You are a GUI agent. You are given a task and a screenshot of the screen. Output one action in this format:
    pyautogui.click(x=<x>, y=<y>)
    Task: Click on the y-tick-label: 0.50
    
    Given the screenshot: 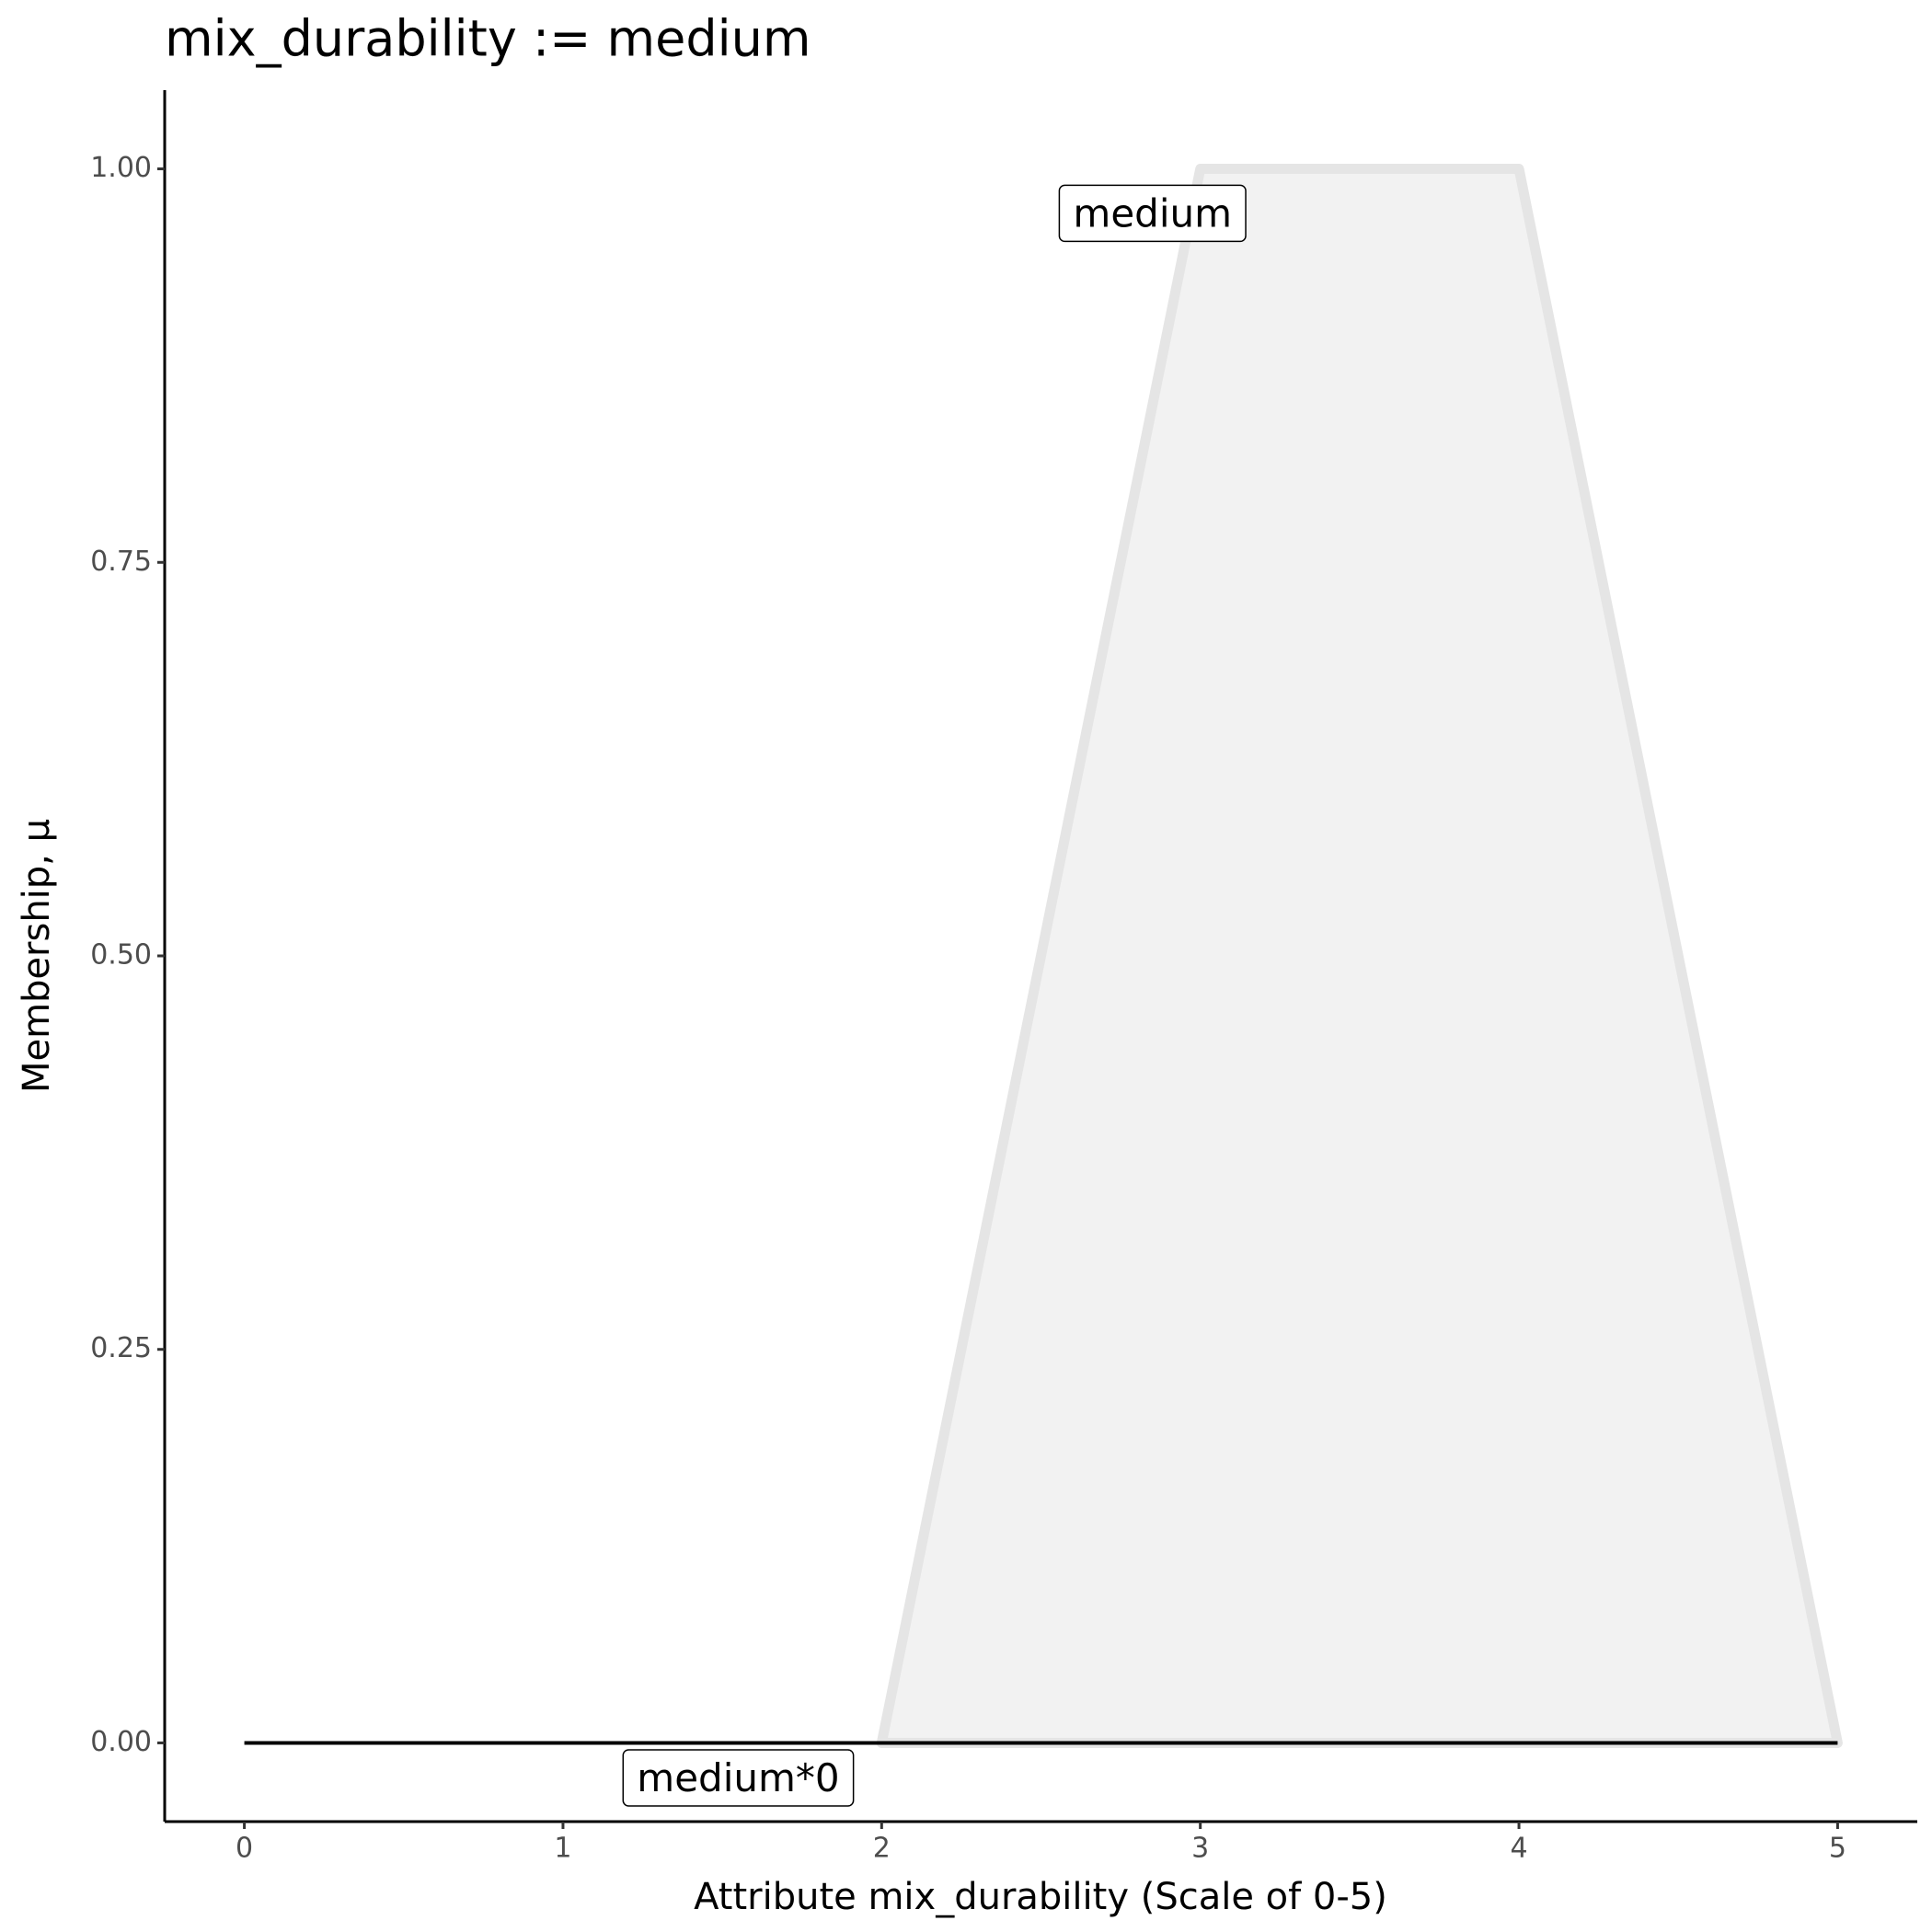 What is the action you would take?
    pyautogui.click(x=121, y=955)
    